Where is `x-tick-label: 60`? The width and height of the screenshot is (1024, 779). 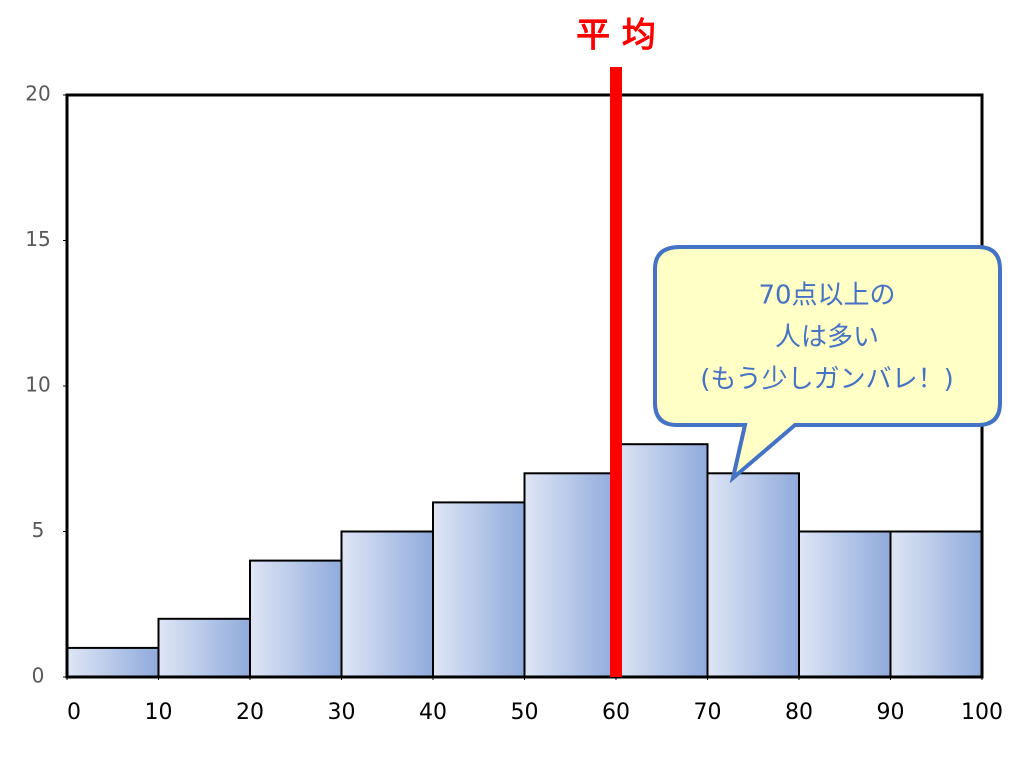 x-tick-label: 60 is located at coordinates (616, 712).